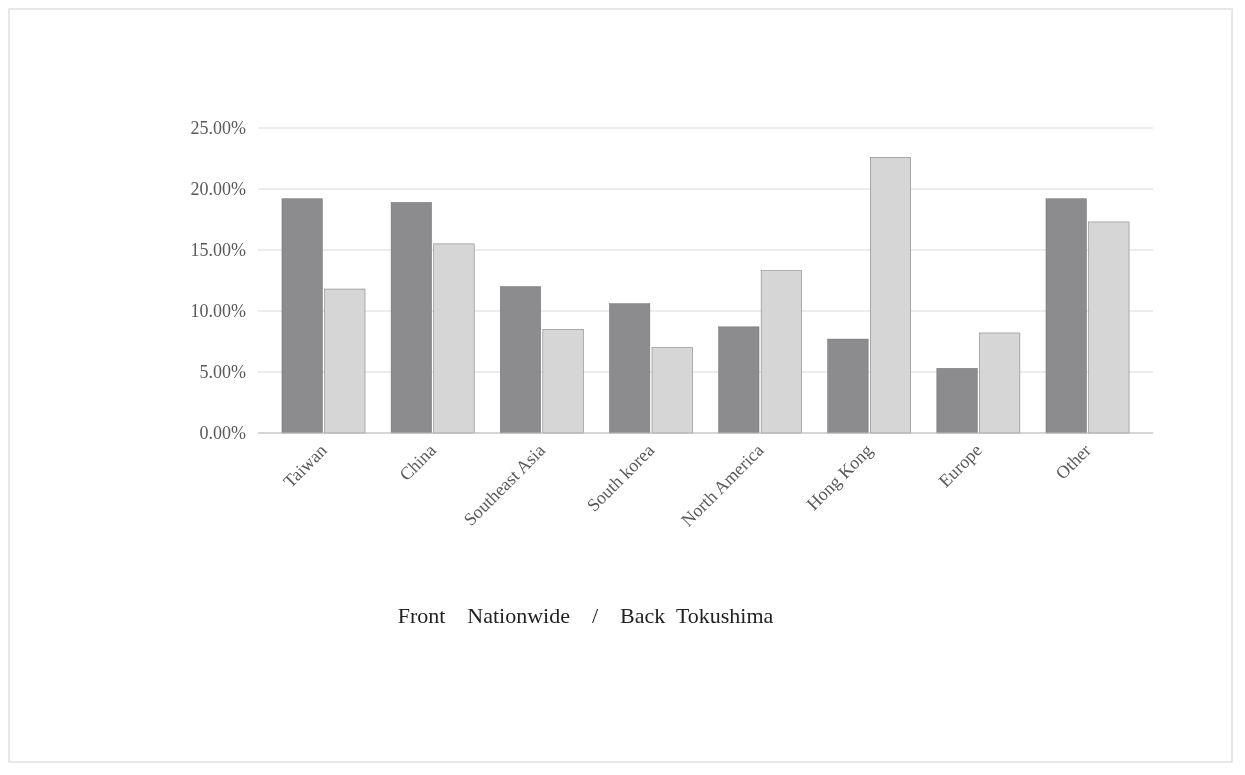 This screenshot has height=775, width=1245. Describe the element at coordinates (222, 372) in the screenshot. I see `y-tick-label: 5.00%` at that location.